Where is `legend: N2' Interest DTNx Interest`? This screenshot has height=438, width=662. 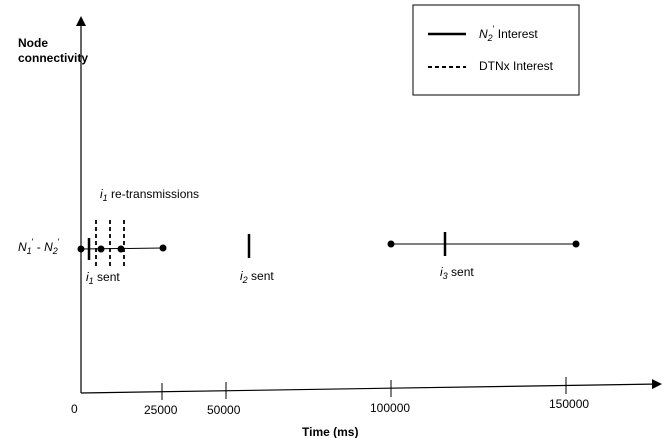
legend: N2' Interest DTNx Interest is located at coordinates (496, 50).